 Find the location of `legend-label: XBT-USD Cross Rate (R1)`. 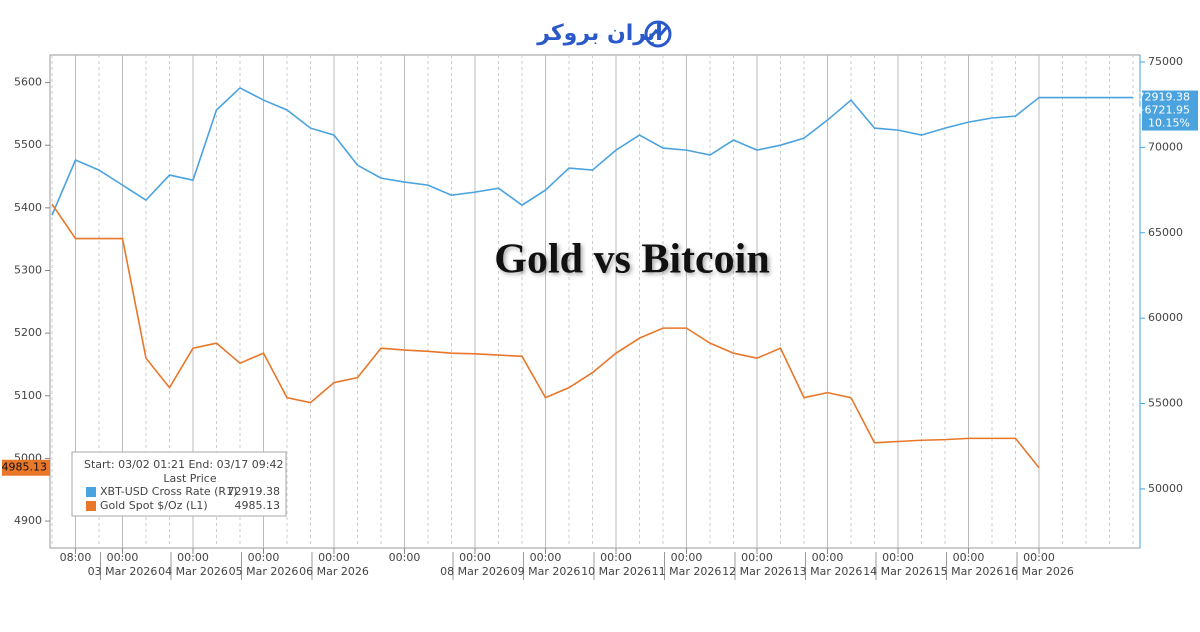

legend-label: XBT-USD Cross Rate (R1) is located at coordinates (168, 491).